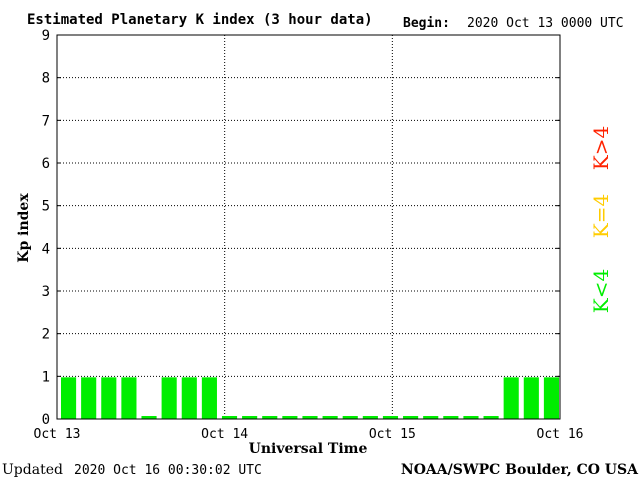  What do you see at coordinates (24, 228) in the screenshot?
I see `y-axis-label: Kp index` at bounding box center [24, 228].